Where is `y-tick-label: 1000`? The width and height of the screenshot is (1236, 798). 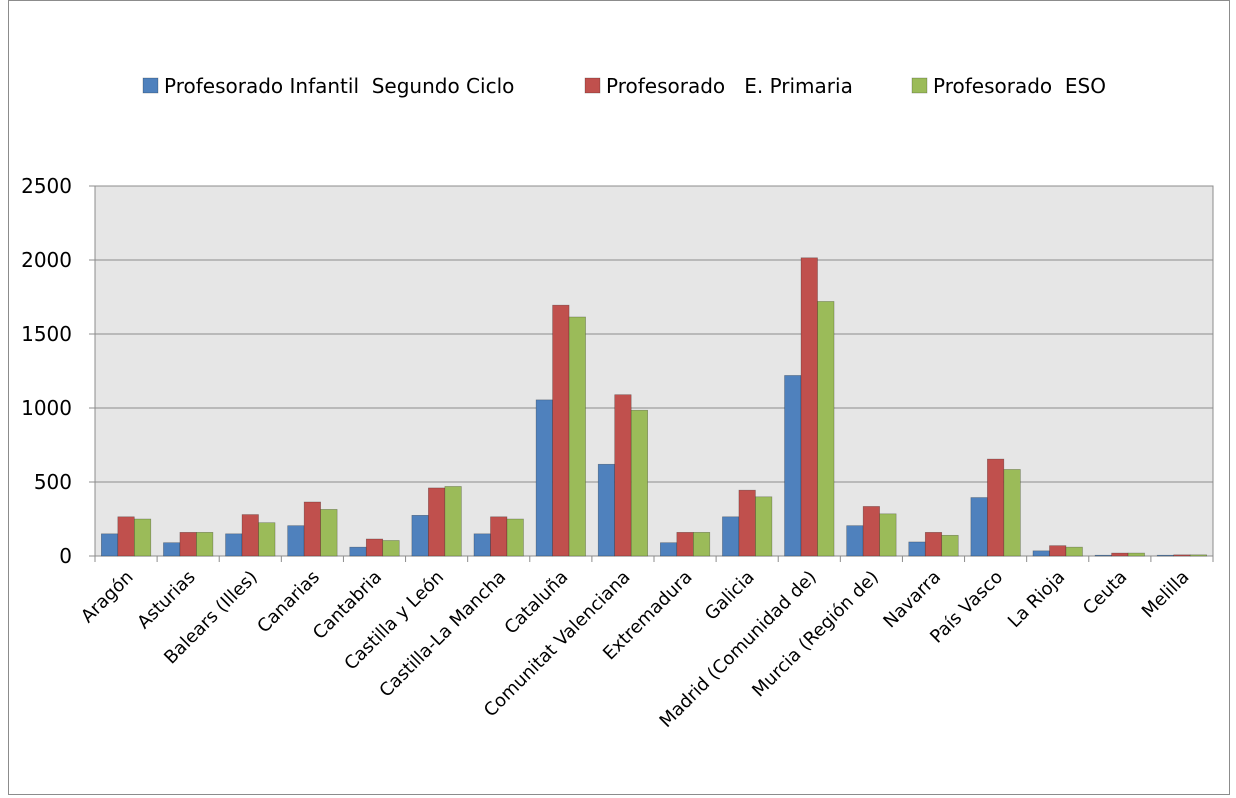 y-tick-label: 1000 is located at coordinates (46, 408).